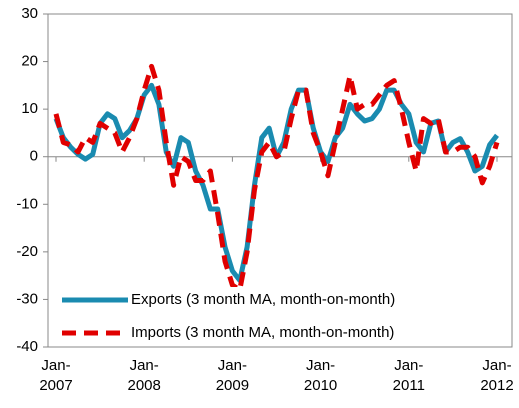 This screenshot has width=519, height=408. Describe the element at coordinates (34, 156) in the screenshot. I see `y-tick-label: 0` at that location.